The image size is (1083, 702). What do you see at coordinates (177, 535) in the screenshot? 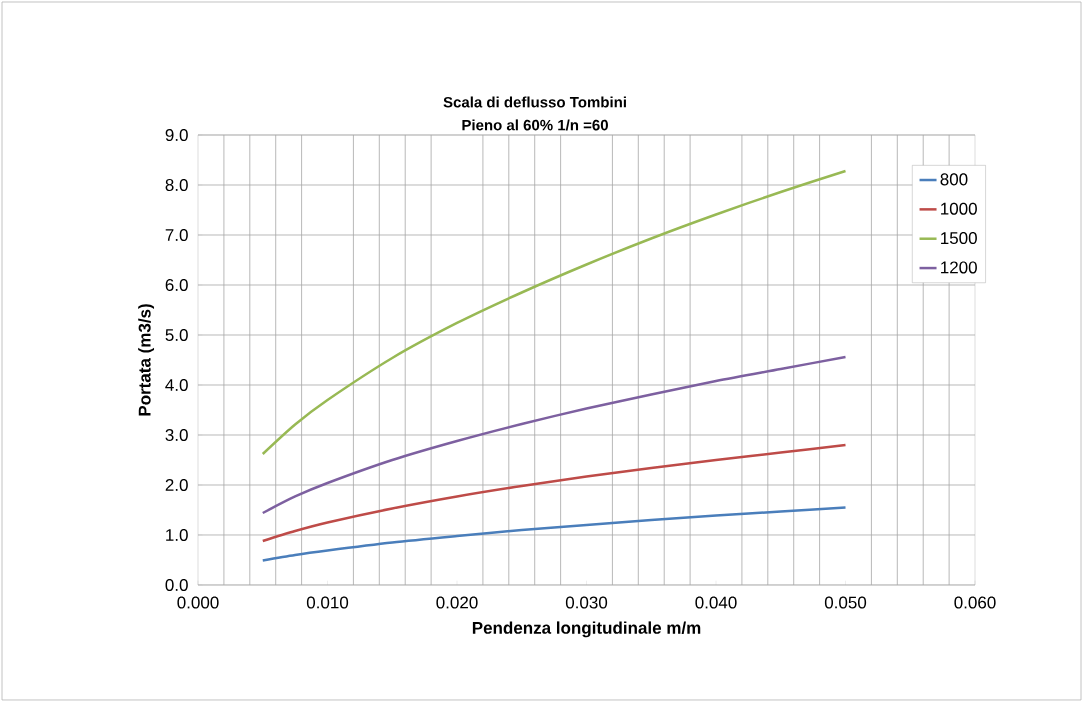
I see `y-tick-label: 1.0` at bounding box center [177, 535].